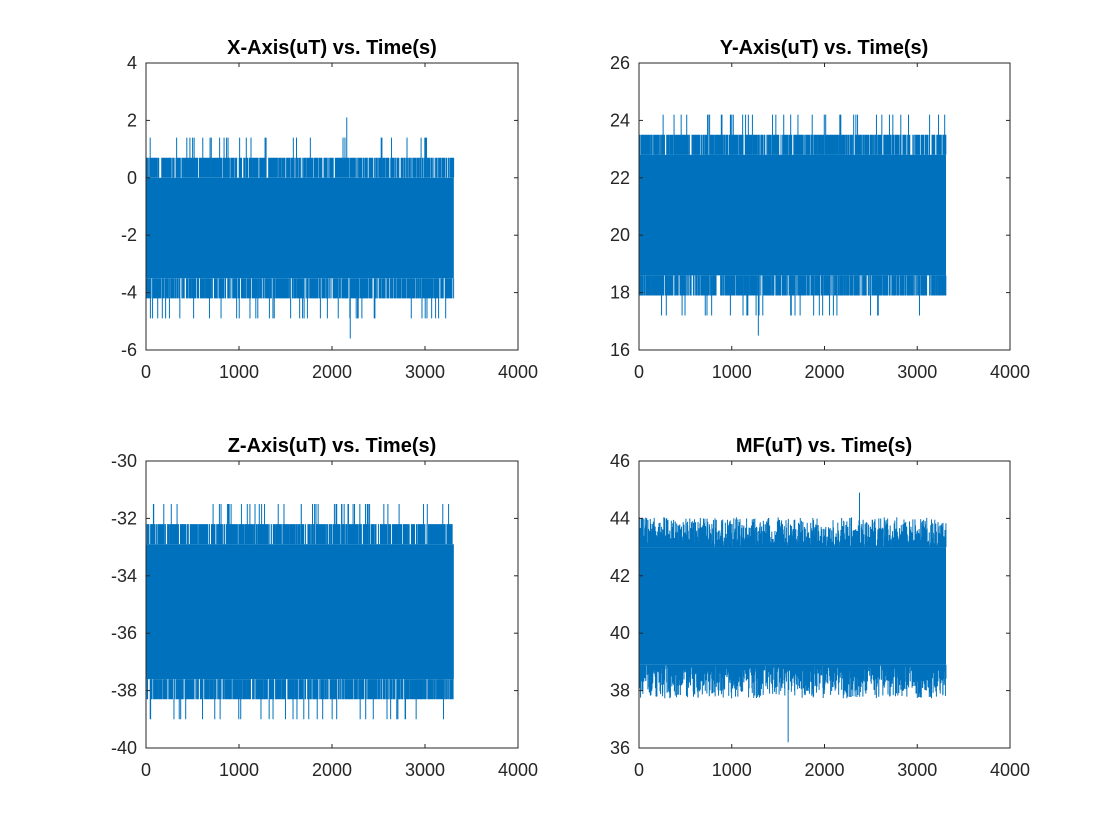  I want to click on subplot-title: X-Axis(uT) vs. Time(s), so click(332, 48).